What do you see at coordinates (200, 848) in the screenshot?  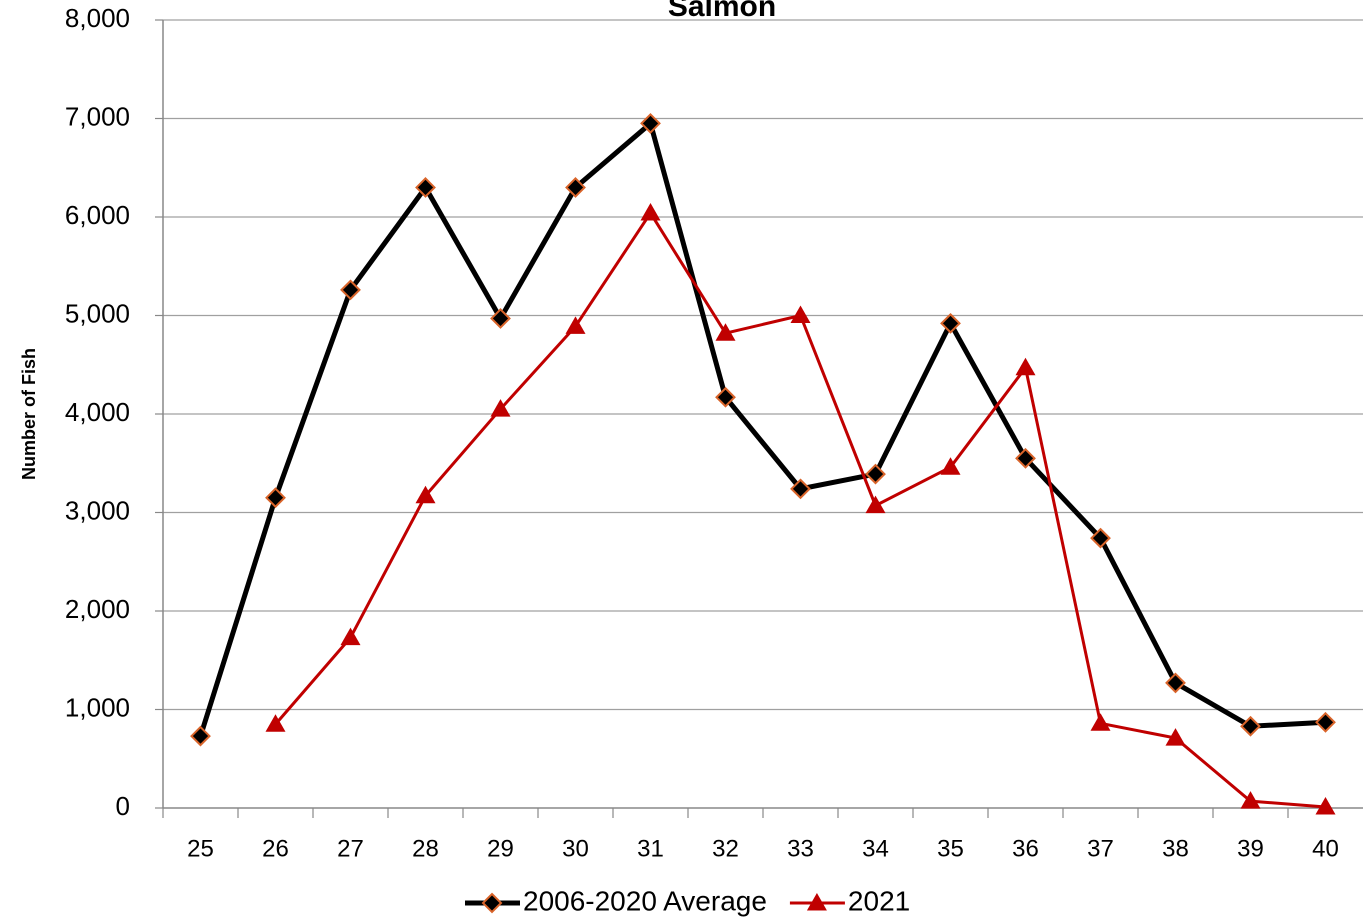 I see `x-tick-label: 25` at bounding box center [200, 848].